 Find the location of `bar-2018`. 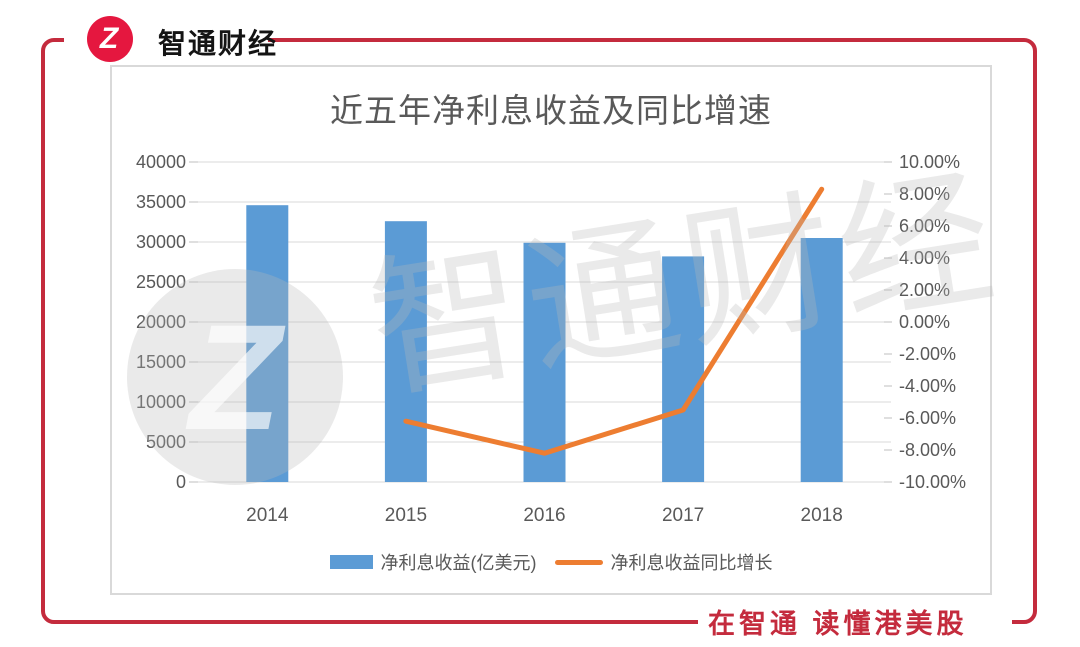

bar-2018 is located at coordinates (821, 360).